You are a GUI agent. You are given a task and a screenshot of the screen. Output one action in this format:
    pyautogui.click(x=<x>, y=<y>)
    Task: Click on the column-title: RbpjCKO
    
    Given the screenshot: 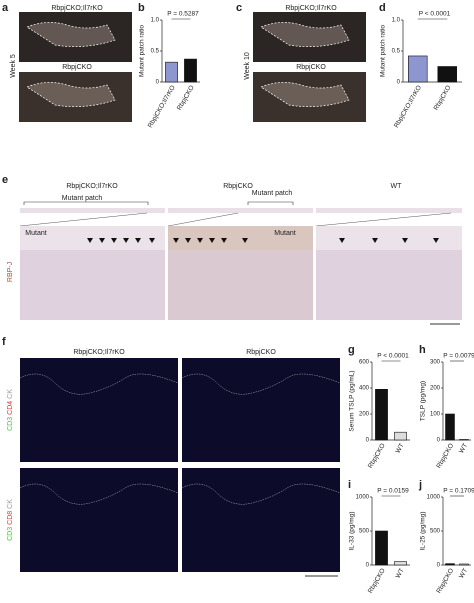 What is the action you would take?
    pyautogui.click(x=238, y=186)
    